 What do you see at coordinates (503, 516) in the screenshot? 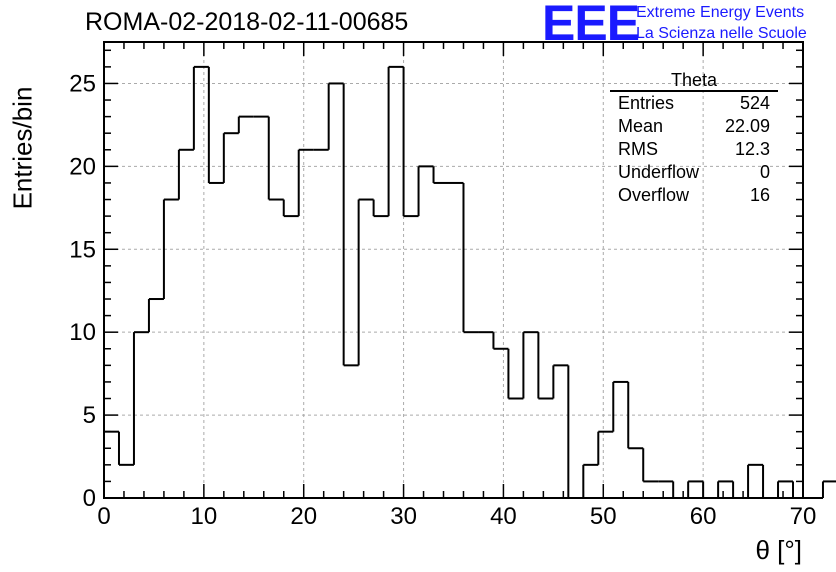
I see `x-tick-label: 40` at bounding box center [503, 516].